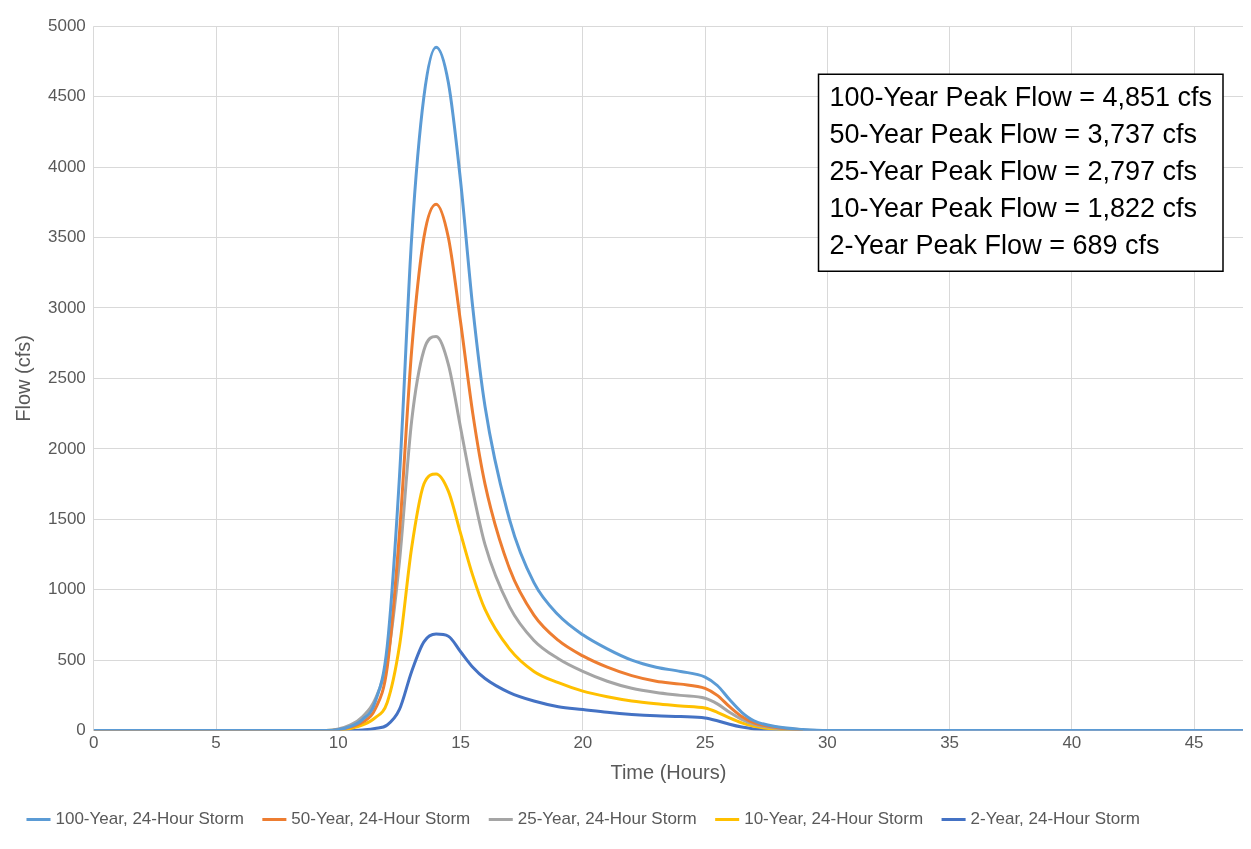  What do you see at coordinates (66, 96) in the screenshot?
I see `y-tick-label: 4500` at bounding box center [66, 96].